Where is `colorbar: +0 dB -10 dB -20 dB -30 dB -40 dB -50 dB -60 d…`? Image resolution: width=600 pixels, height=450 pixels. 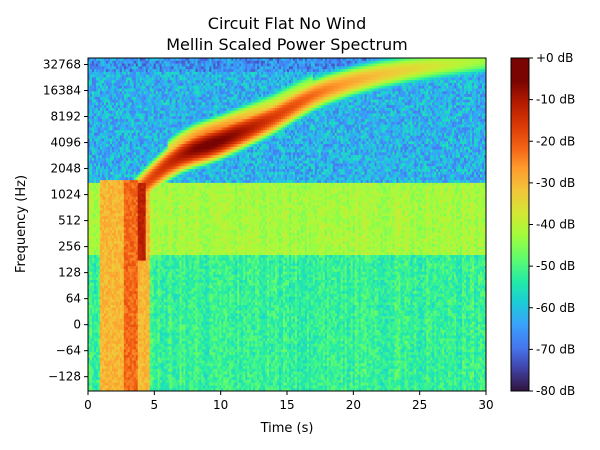
colorbar: +0 dB -10 dB -20 dB -30 dB -40 dB -50 dB -60 d… is located at coordinates (543, 224).